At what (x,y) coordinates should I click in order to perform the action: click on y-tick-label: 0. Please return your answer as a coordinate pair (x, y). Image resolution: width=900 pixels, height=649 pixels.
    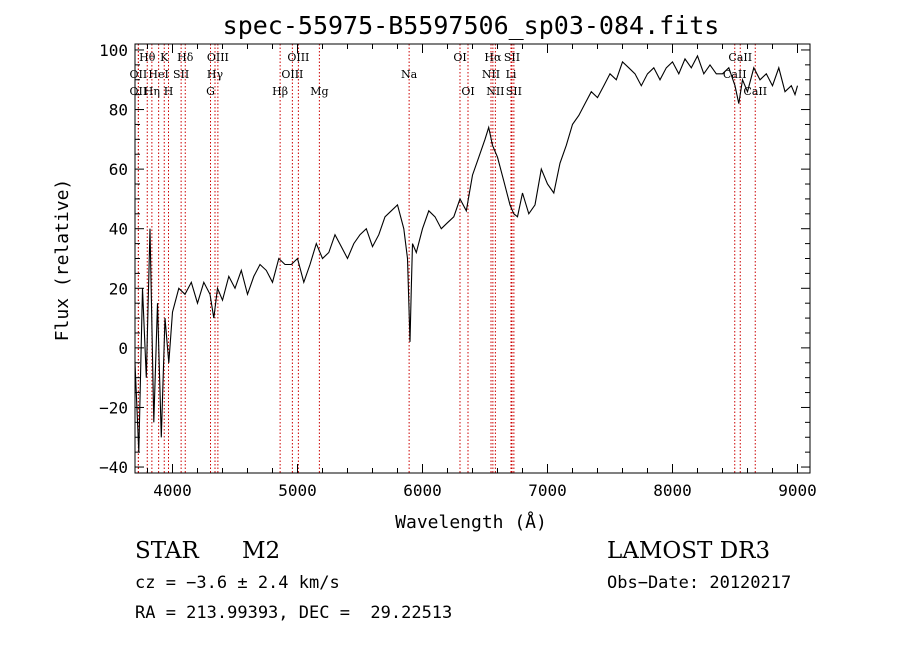
    Looking at the image, I should click on (123, 348).